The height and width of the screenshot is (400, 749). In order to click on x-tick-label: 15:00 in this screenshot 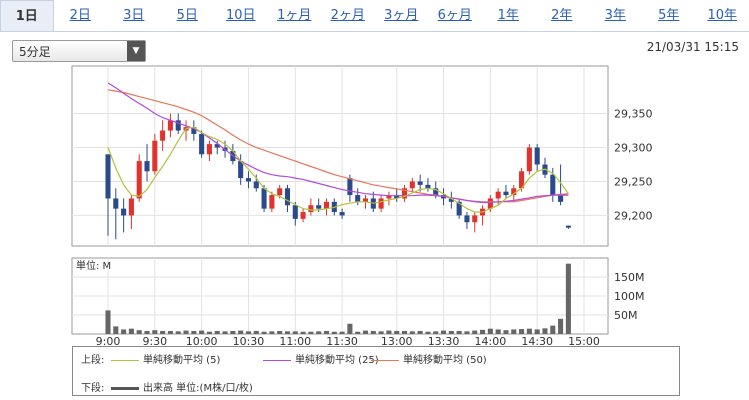, I will do `click(584, 340)`.